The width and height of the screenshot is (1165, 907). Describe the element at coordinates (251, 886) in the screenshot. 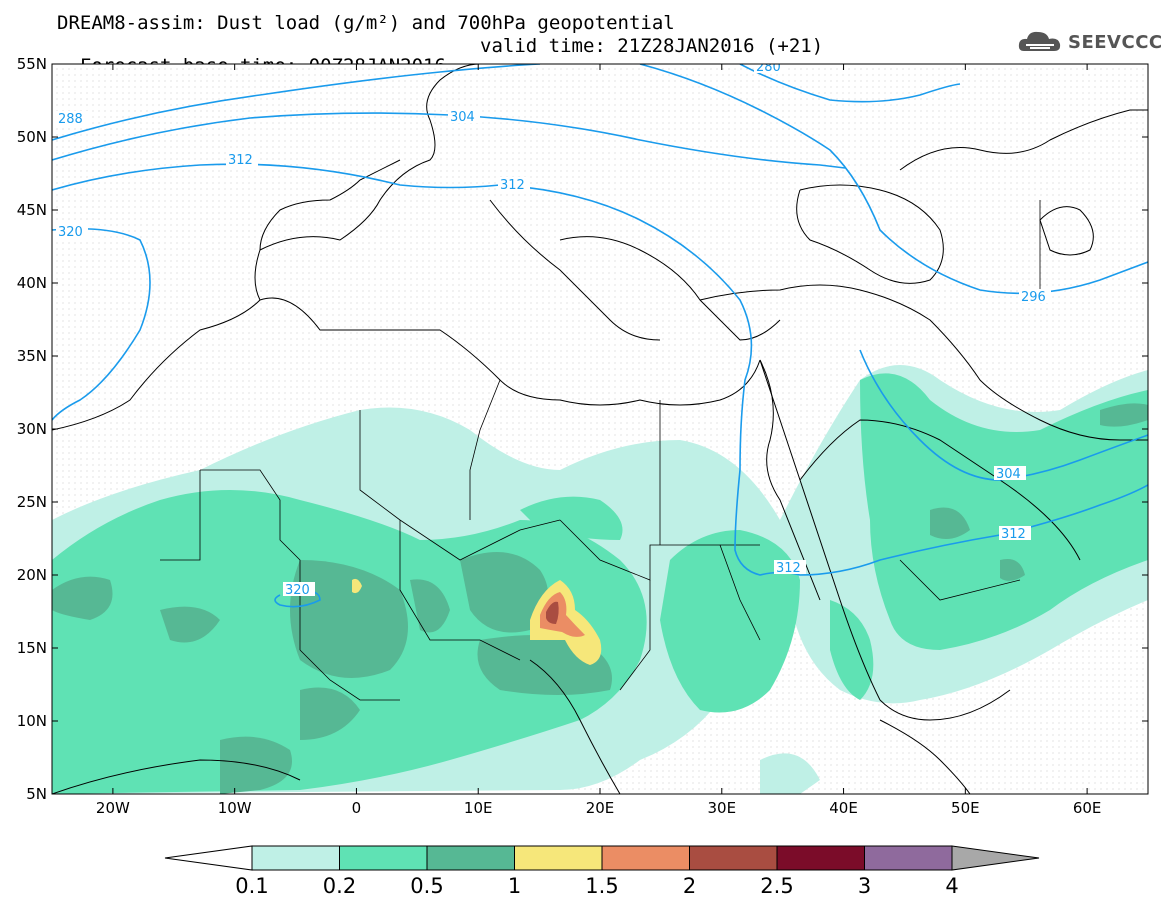

I see `colorbar-level-label: 0.1` at that location.